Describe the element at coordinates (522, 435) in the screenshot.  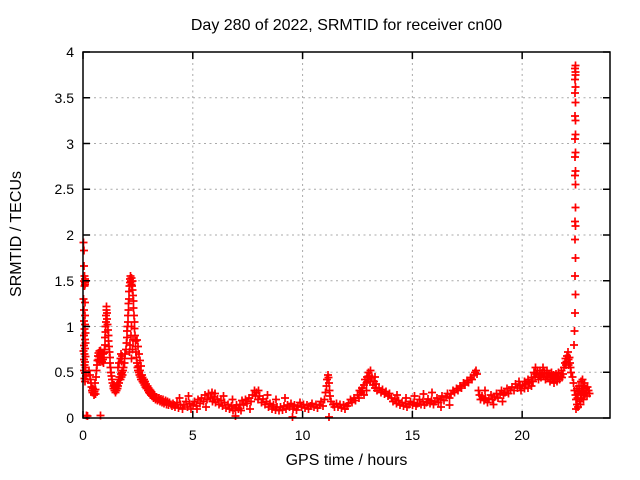
I see `x-tick-label: 20` at that location.